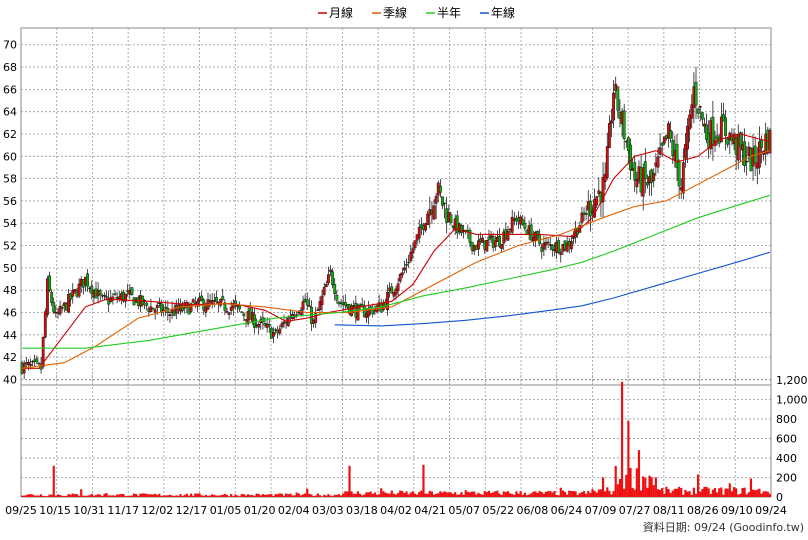  I want to click on price-tick-label: 44, so click(10, 335).